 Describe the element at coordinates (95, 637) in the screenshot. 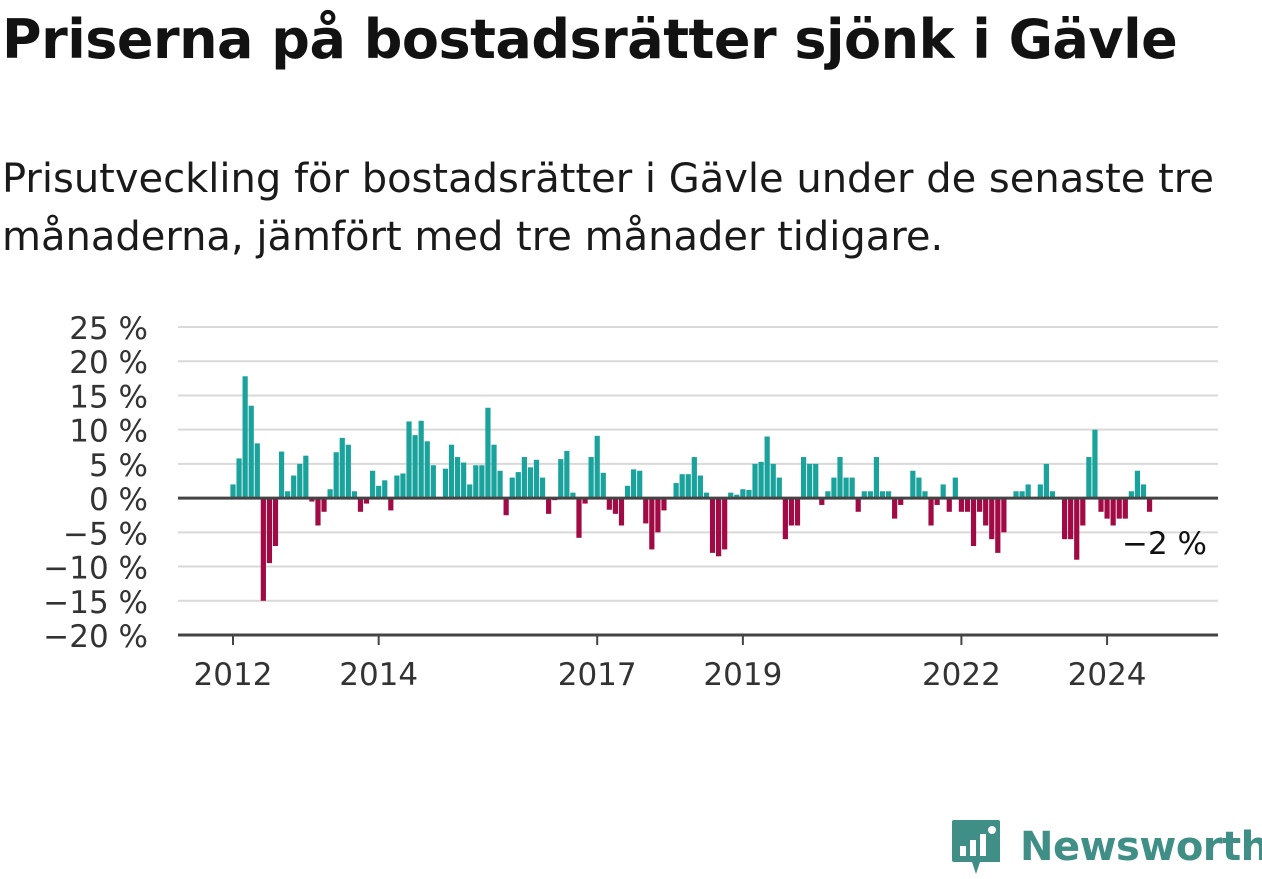

I see `y-tick-label: −20 %` at that location.